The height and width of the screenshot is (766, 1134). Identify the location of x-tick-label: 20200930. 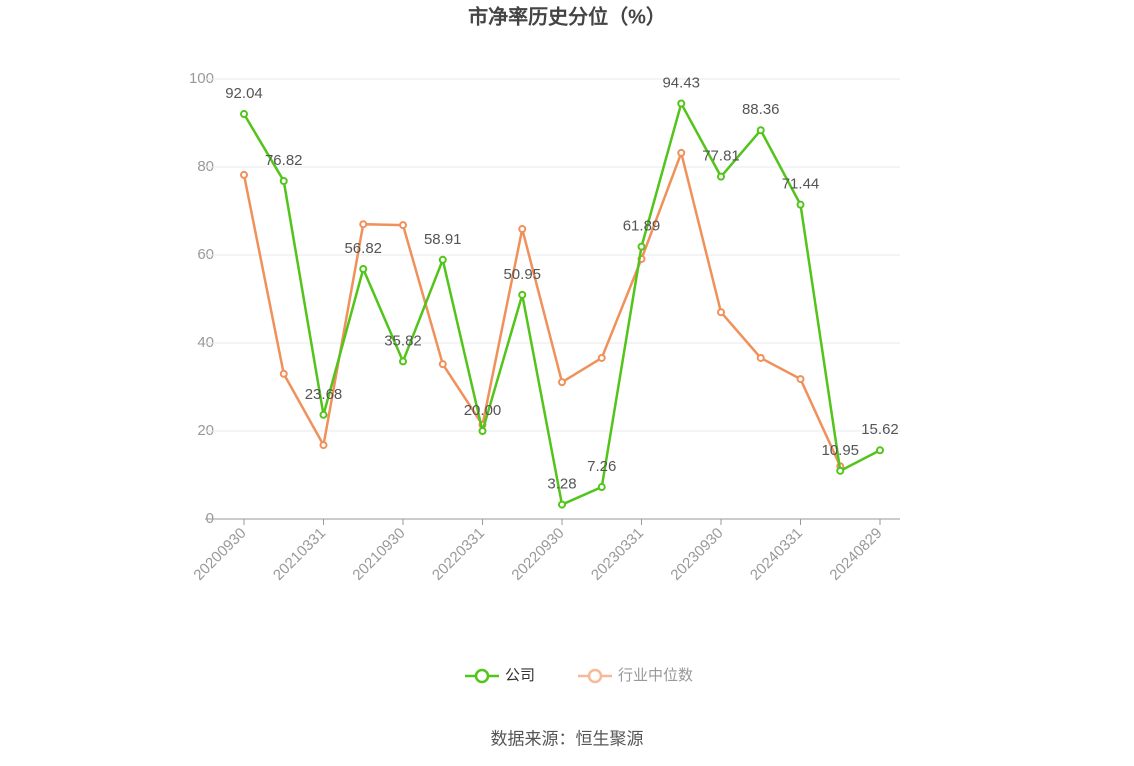
(219, 554).